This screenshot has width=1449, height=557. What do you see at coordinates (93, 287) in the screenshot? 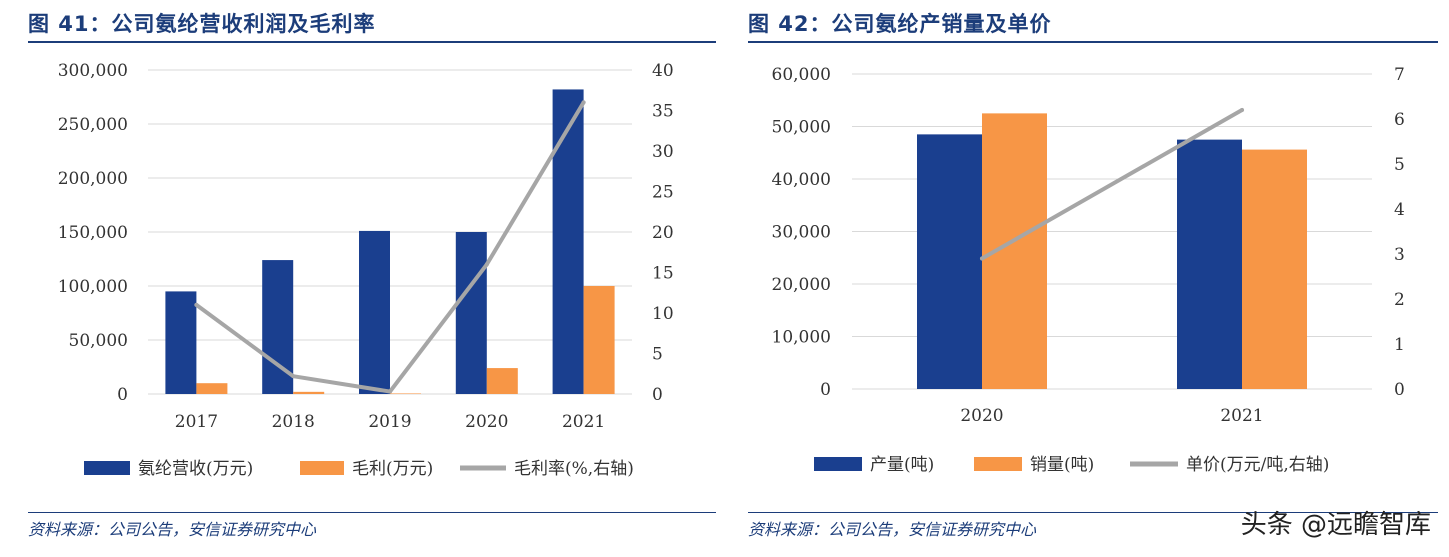
I see `y-tick-label: 100,000` at bounding box center [93, 287].